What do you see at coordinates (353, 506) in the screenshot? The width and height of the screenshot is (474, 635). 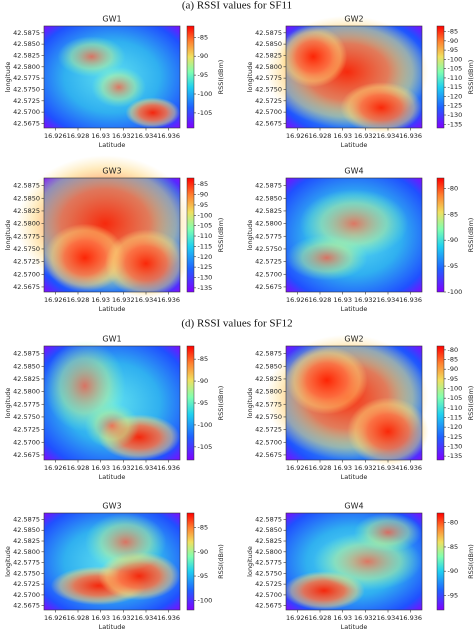 I see `chart-title: GW4` at bounding box center [353, 506].